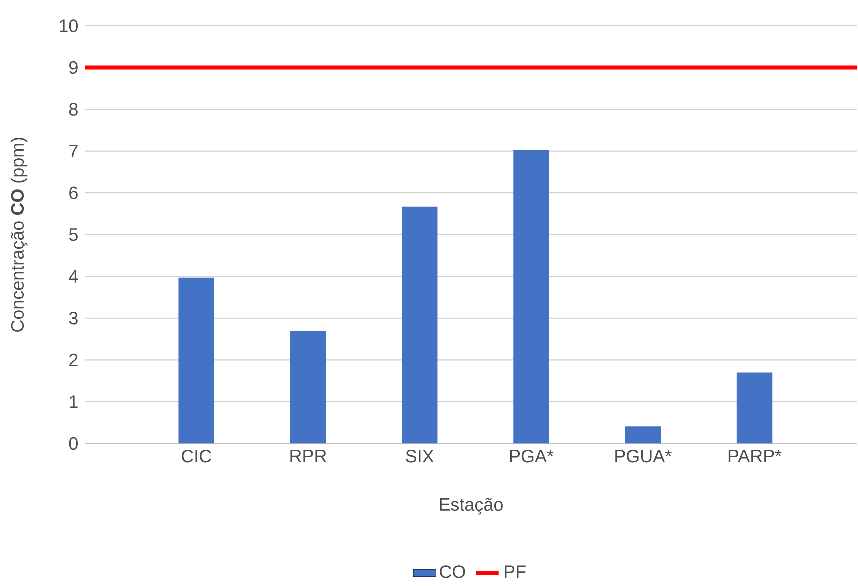 The height and width of the screenshot is (586, 858). What do you see at coordinates (644, 456) in the screenshot?
I see `x-tick-label: PGUA*` at bounding box center [644, 456].